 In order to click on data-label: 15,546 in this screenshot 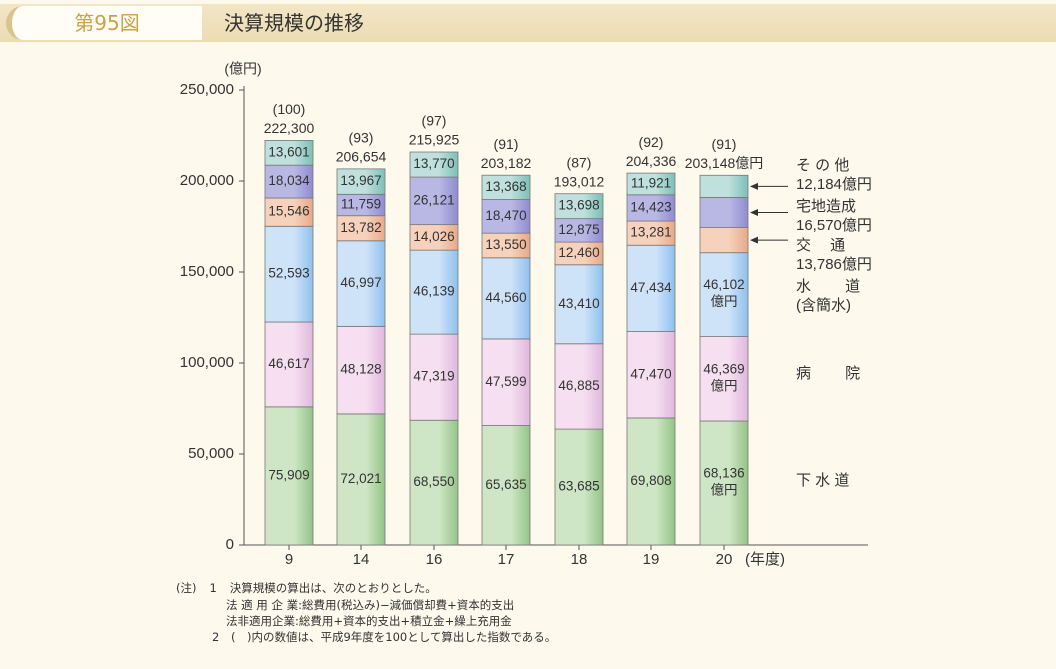, I will do `click(288, 211)`.